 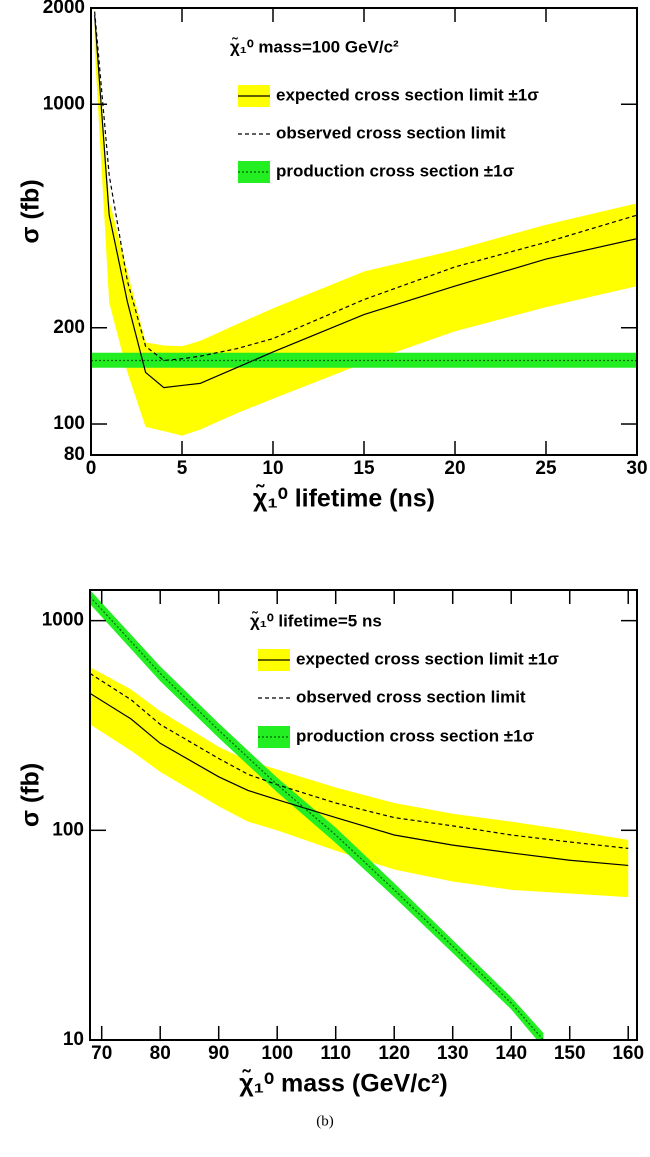 I want to click on x-tick-label: 15, so click(x=364, y=468).